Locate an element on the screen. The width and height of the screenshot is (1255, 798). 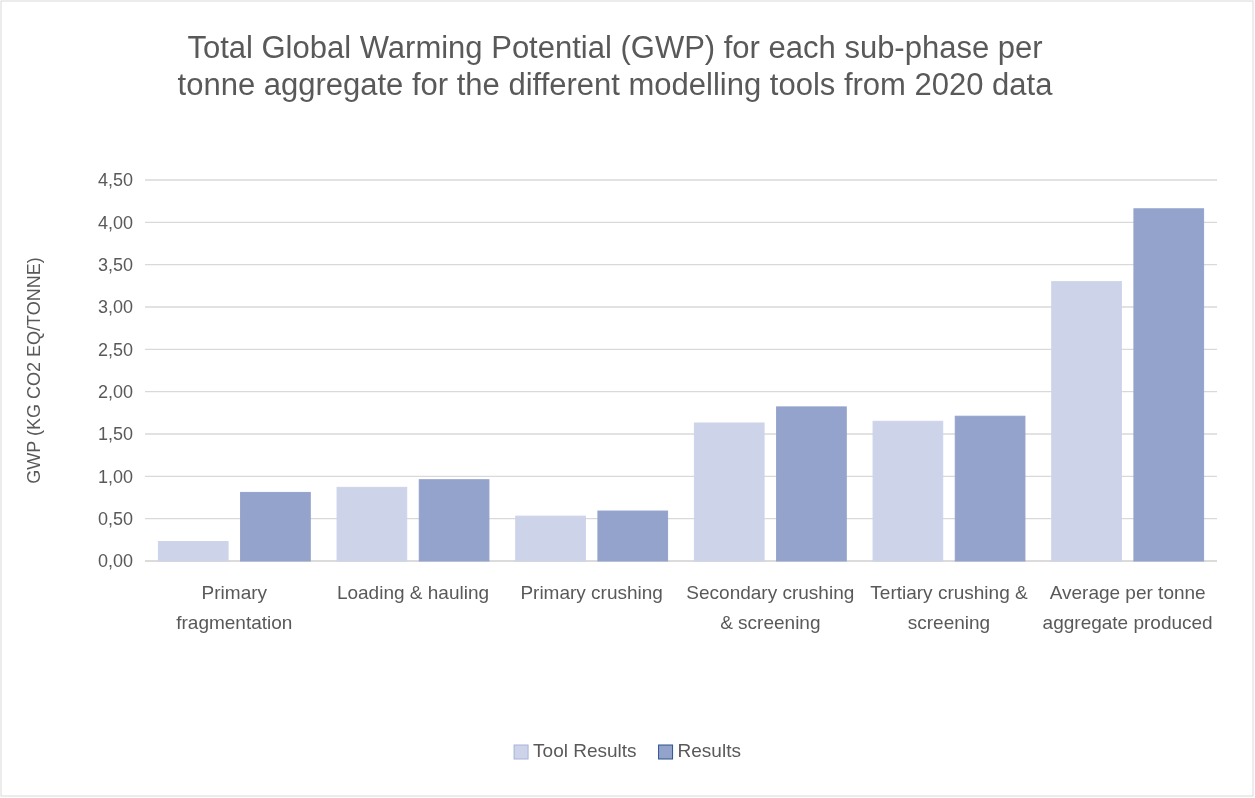
x-tick-label: Tertiary crushing & screening is located at coordinates (949, 607).